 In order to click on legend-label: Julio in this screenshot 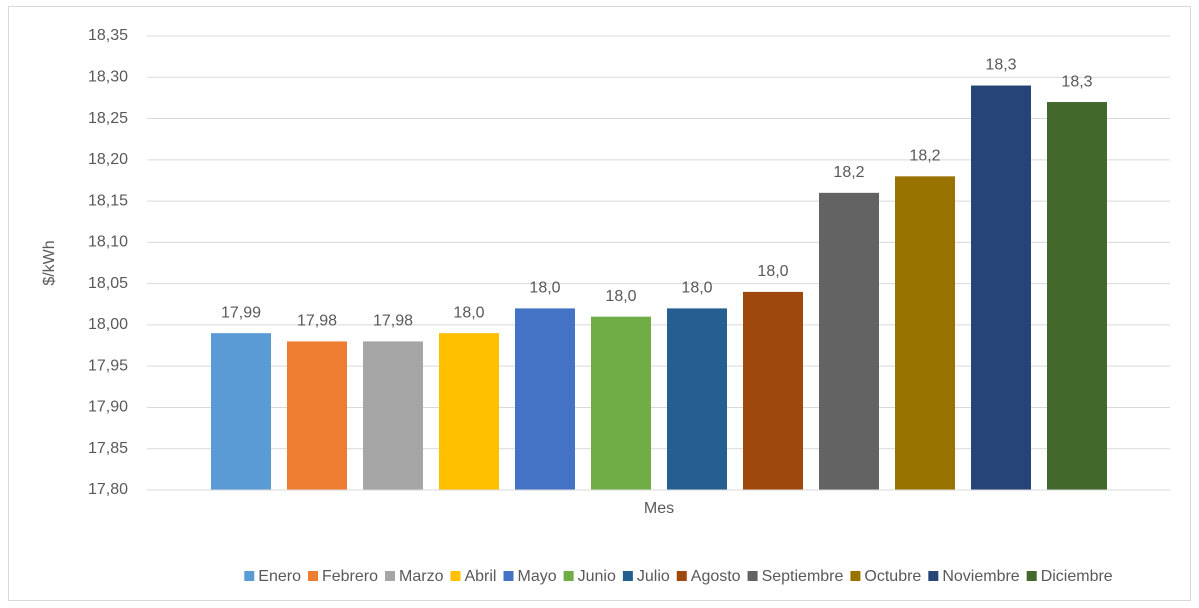, I will do `click(653, 576)`.